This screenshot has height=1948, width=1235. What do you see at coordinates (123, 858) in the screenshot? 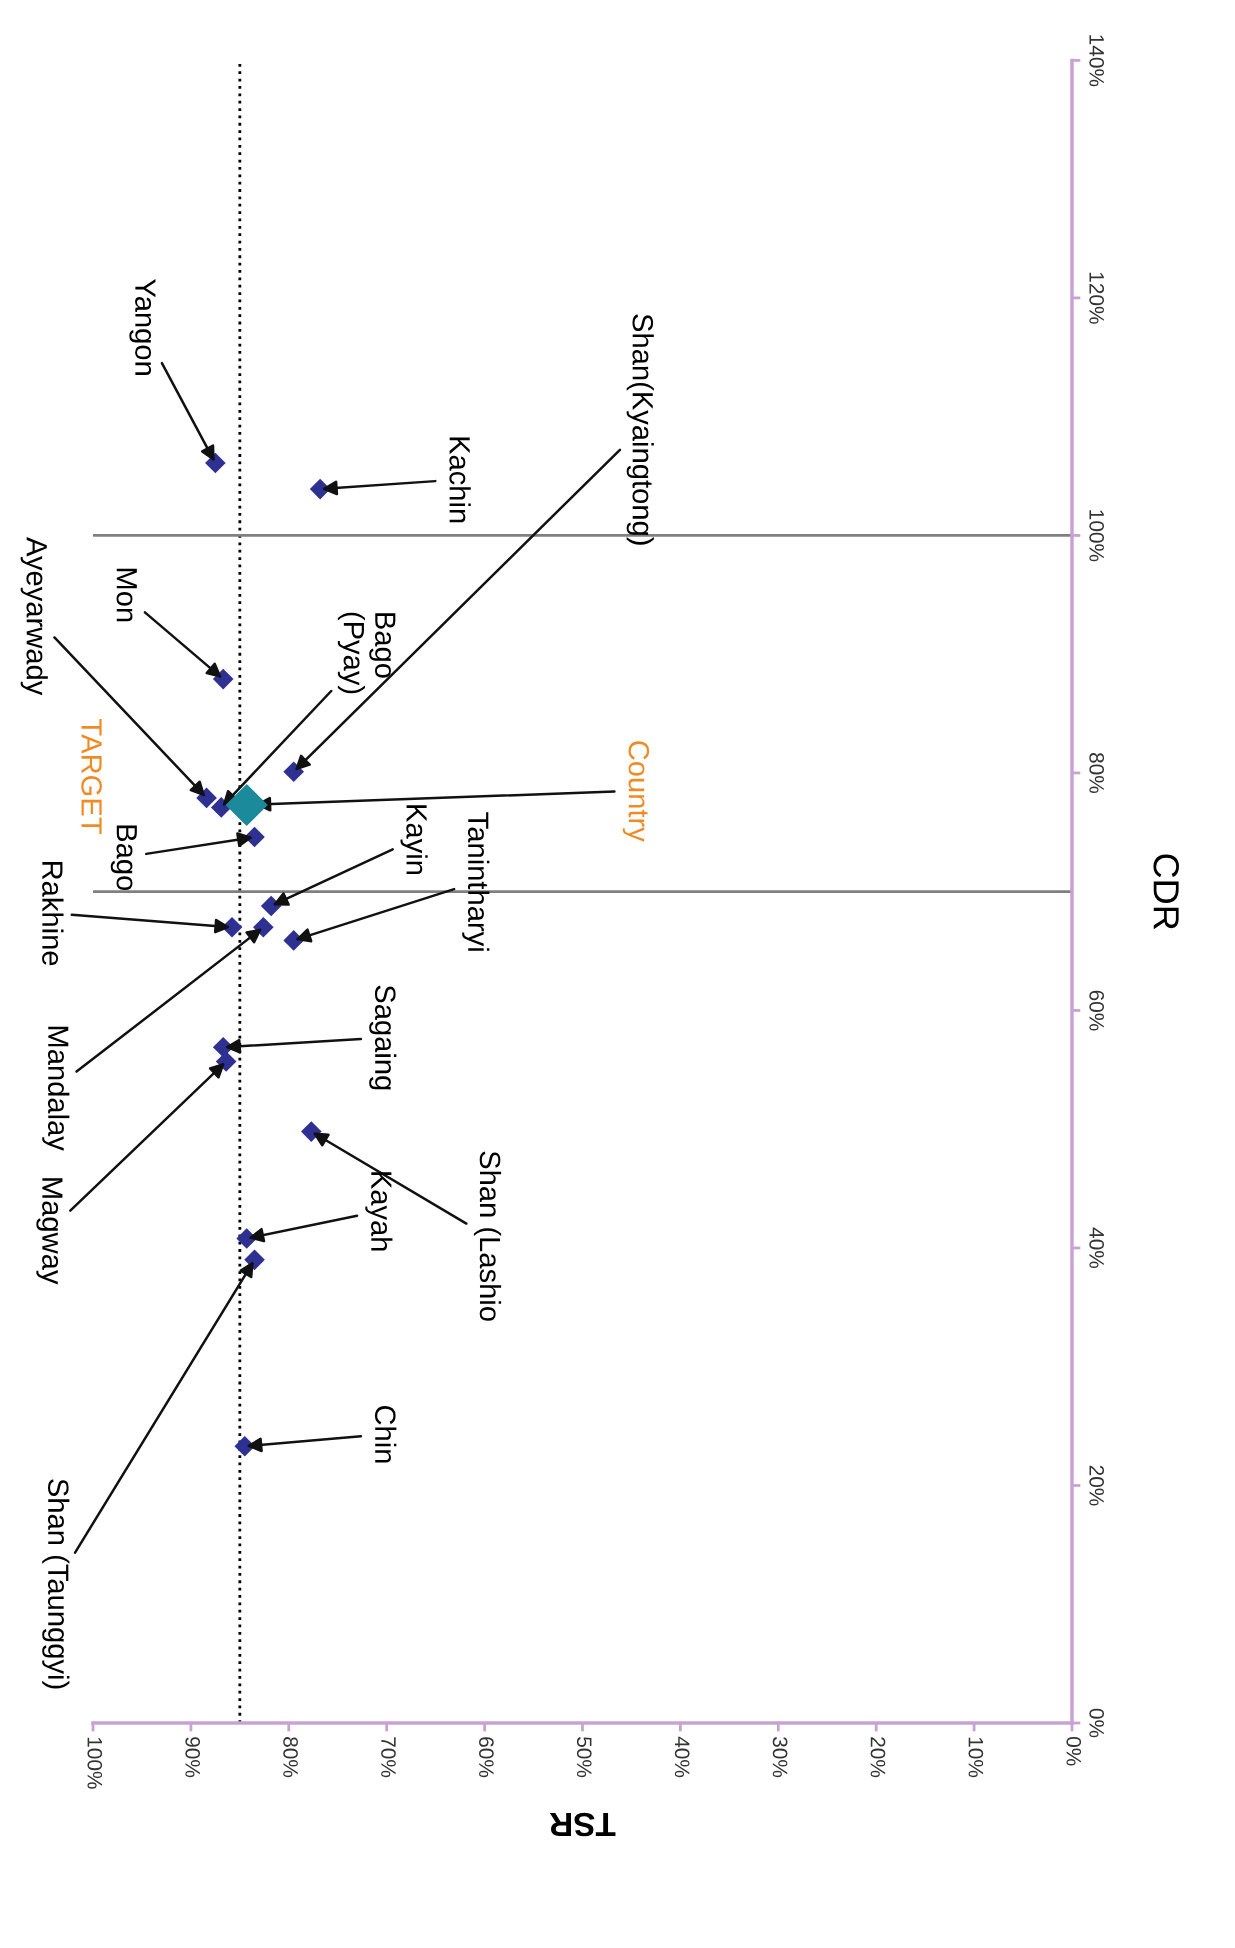
I see `annotation: Bago` at bounding box center [123, 858].